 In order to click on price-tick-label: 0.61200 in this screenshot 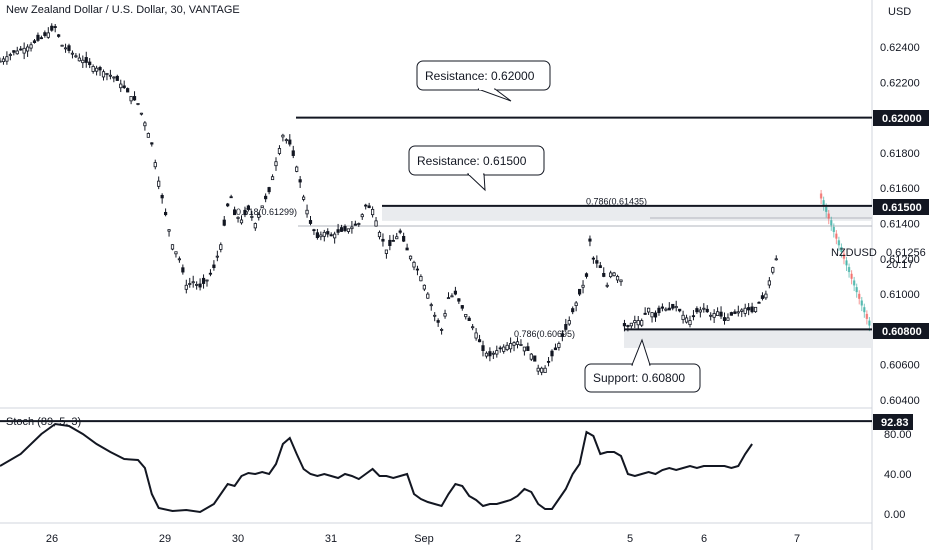, I will do `click(900, 260)`.